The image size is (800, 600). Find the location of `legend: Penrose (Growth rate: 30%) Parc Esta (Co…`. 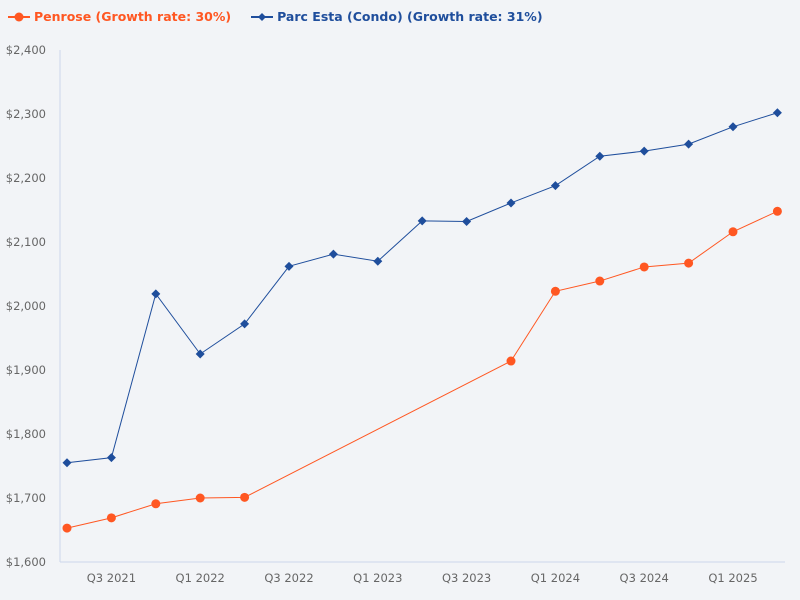

legend: Penrose (Growth rate: 30%) Parc Esta (Co… is located at coordinates (275, 16).